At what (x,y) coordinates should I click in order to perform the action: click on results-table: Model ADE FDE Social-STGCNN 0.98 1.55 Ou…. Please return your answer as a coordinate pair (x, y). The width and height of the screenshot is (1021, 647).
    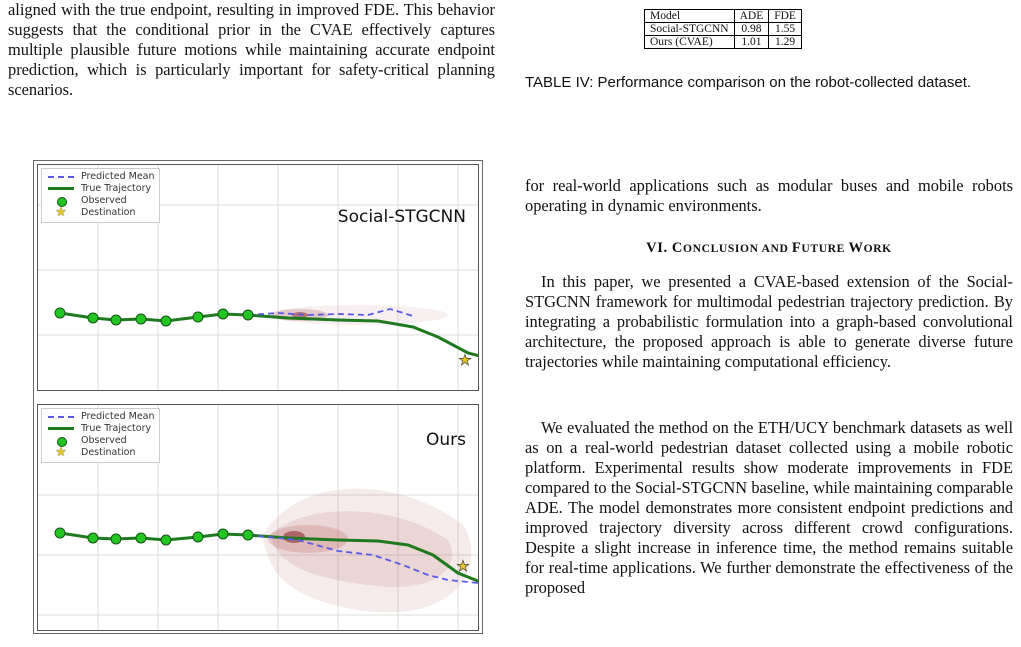
    Looking at the image, I should click on (723, 29).